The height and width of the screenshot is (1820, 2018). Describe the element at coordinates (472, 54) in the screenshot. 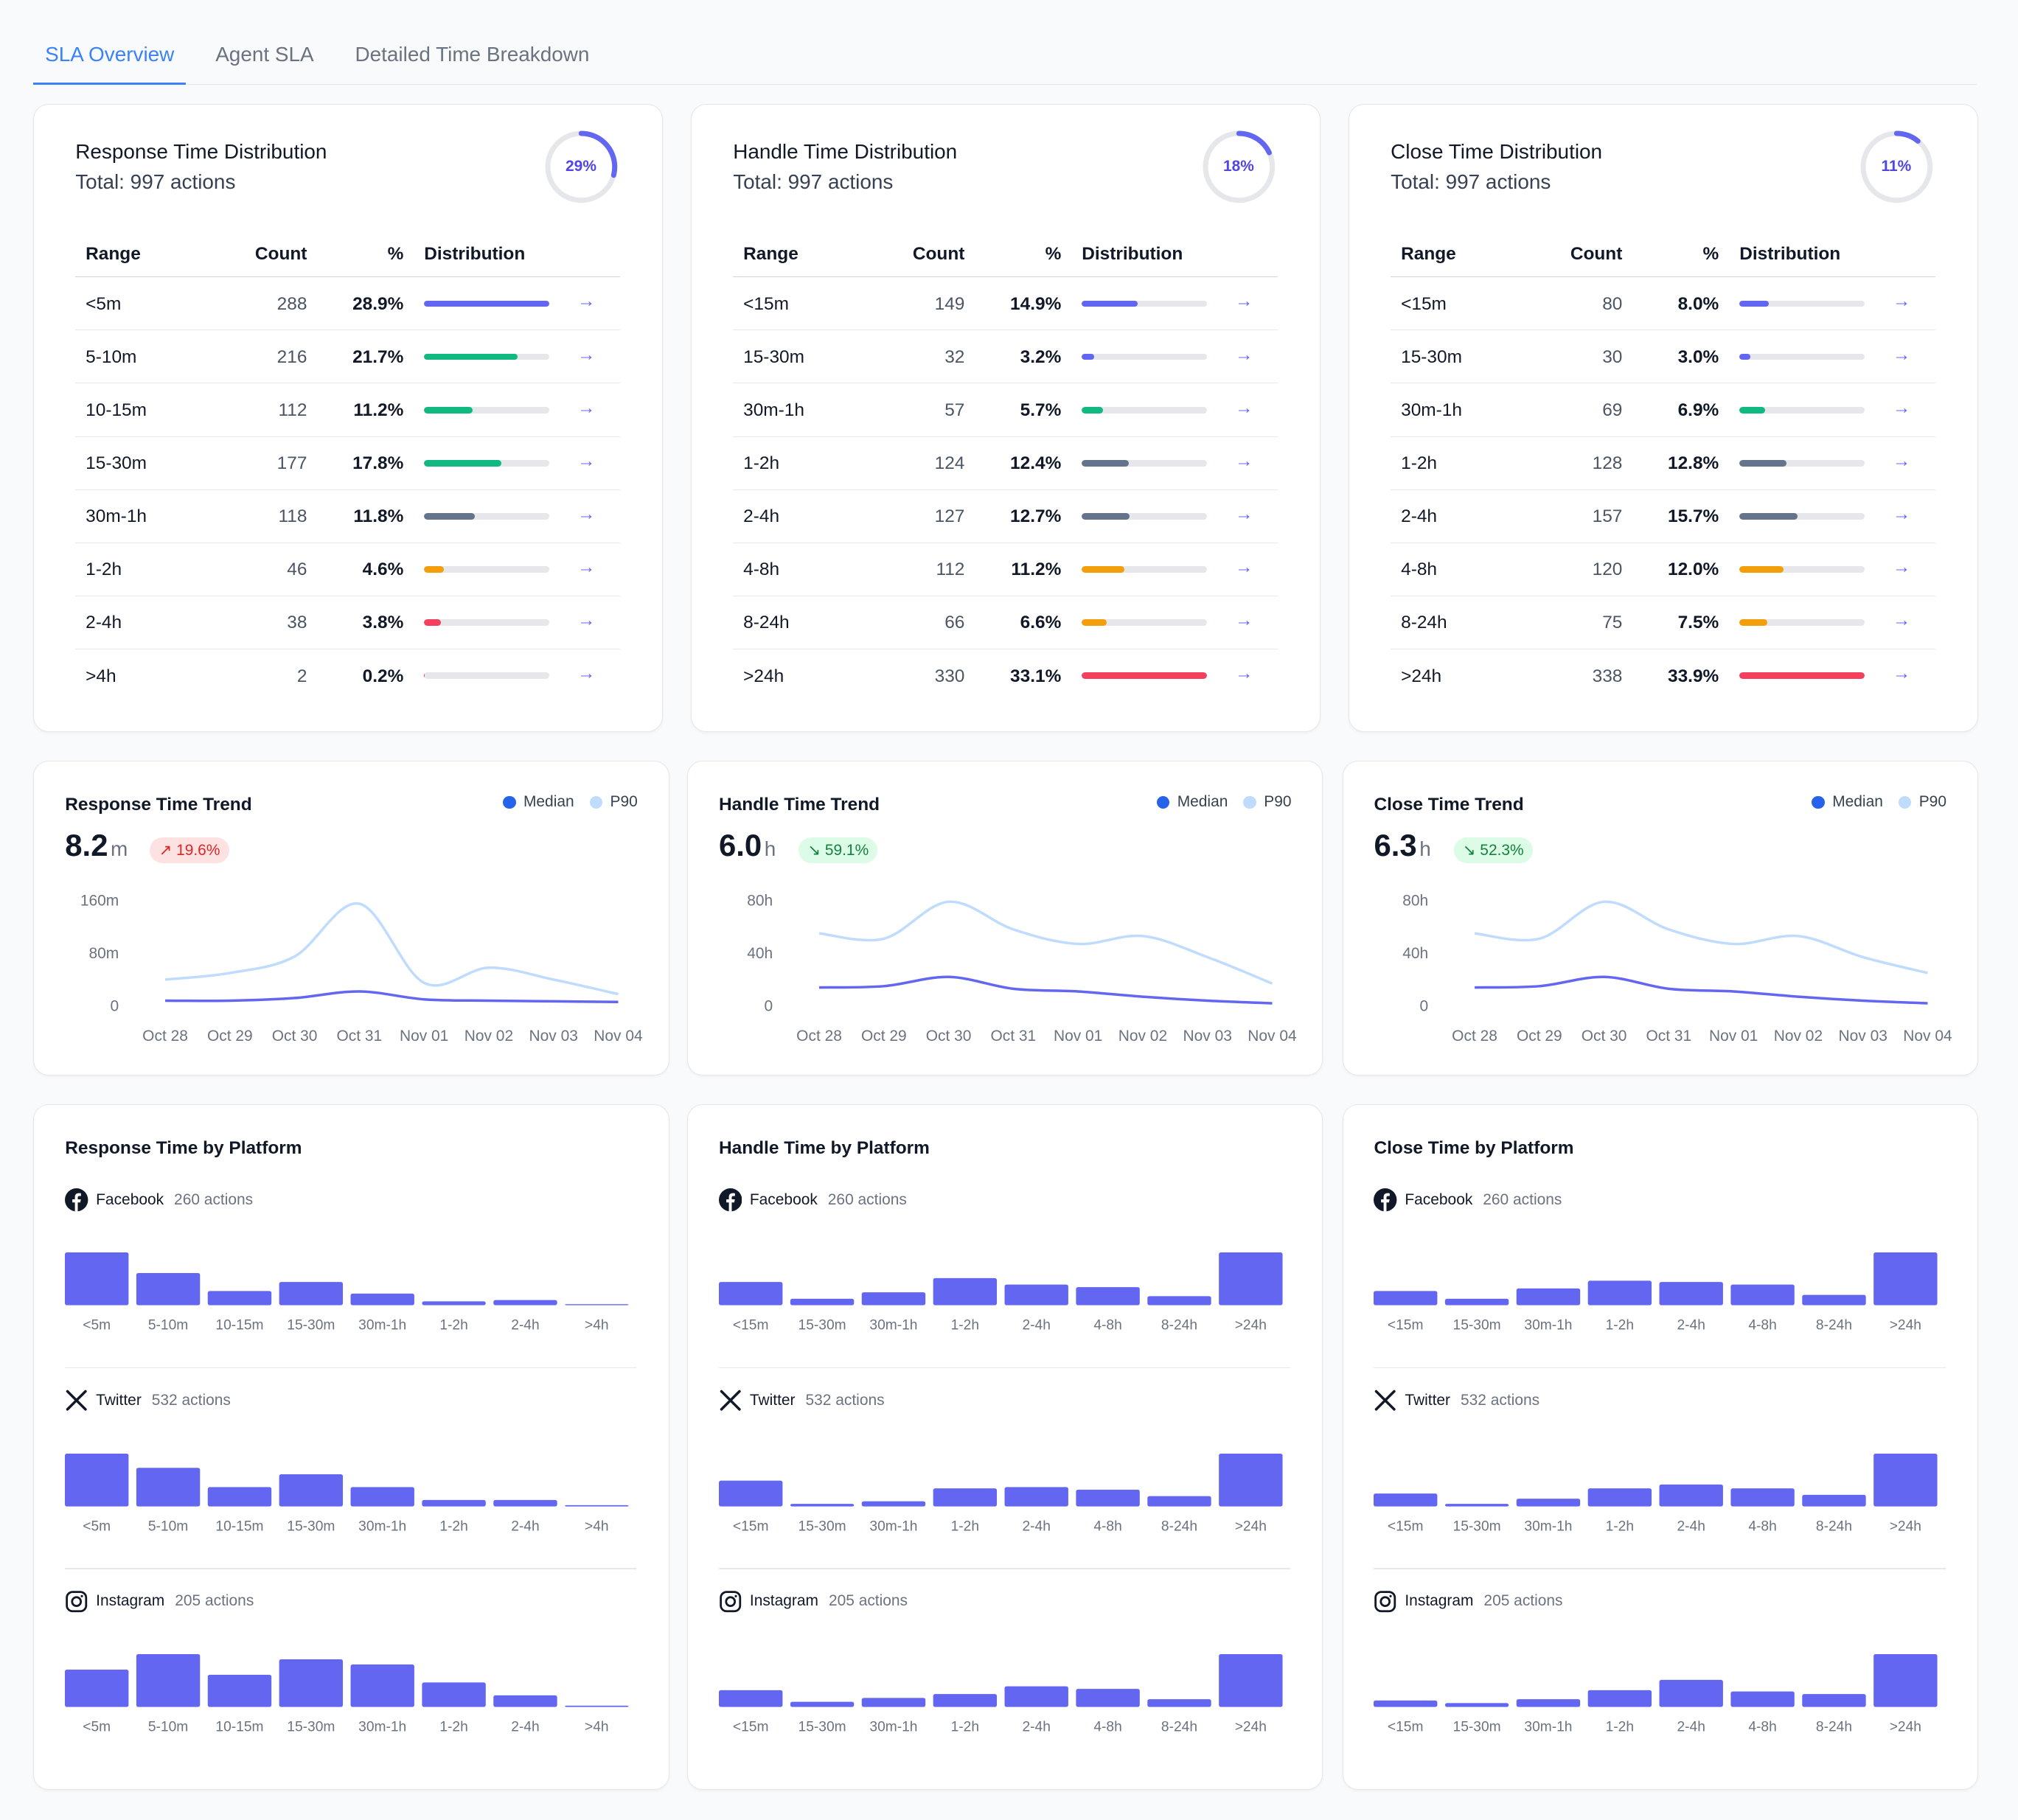

I see `tab-detailed-time-breakdown: Detailed Time Breakdown` at that location.